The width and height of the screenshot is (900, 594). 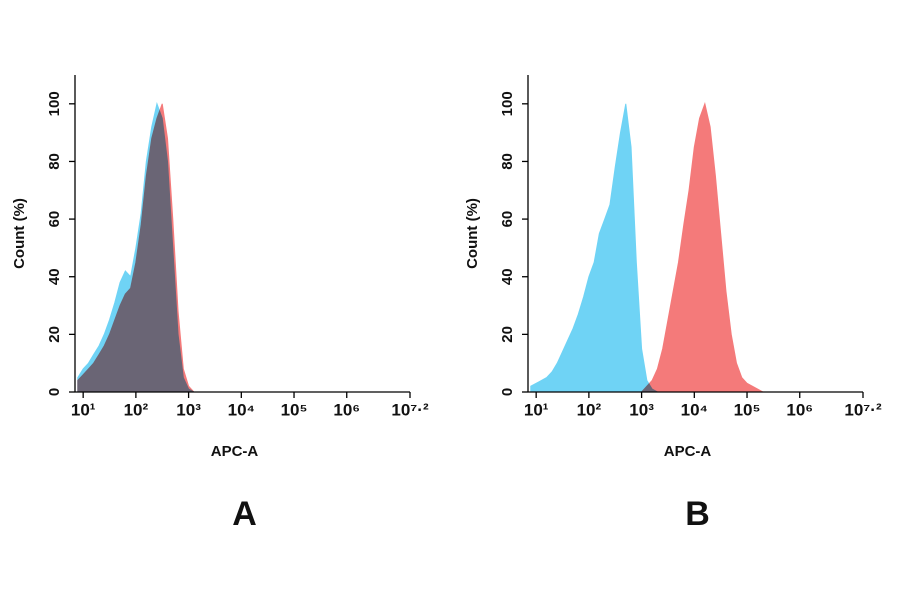 What do you see at coordinates (697, 514) in the screenshot?
I see `panel-label: B` at bounding box center [697, 514].